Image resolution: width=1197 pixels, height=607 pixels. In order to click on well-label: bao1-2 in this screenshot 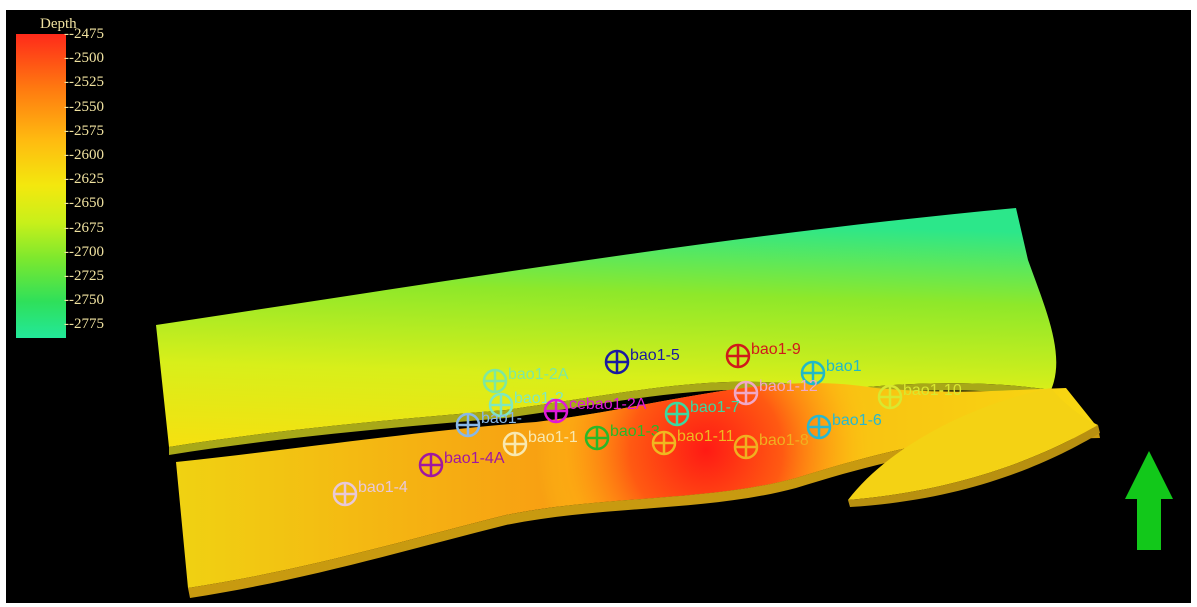, I will do `click(539, 398)`.